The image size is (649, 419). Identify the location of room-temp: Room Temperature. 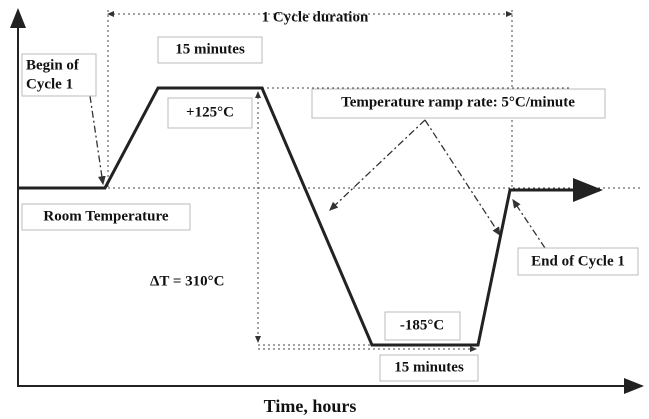
(105, 216).